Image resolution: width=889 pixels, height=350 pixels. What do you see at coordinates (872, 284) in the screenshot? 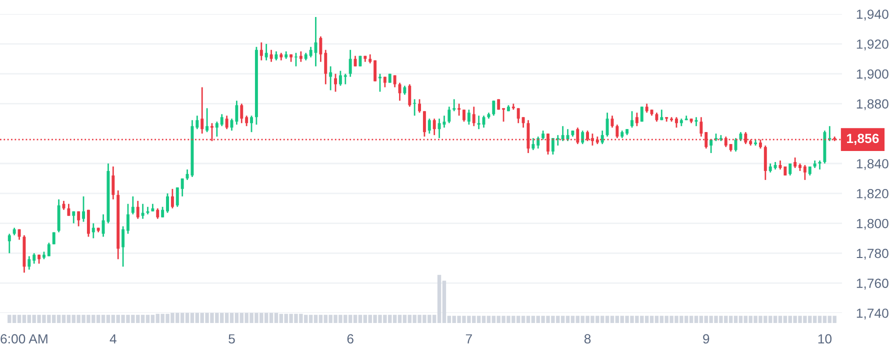
I see `y-tick-label: 1,760` at bounding box center [872, 284].